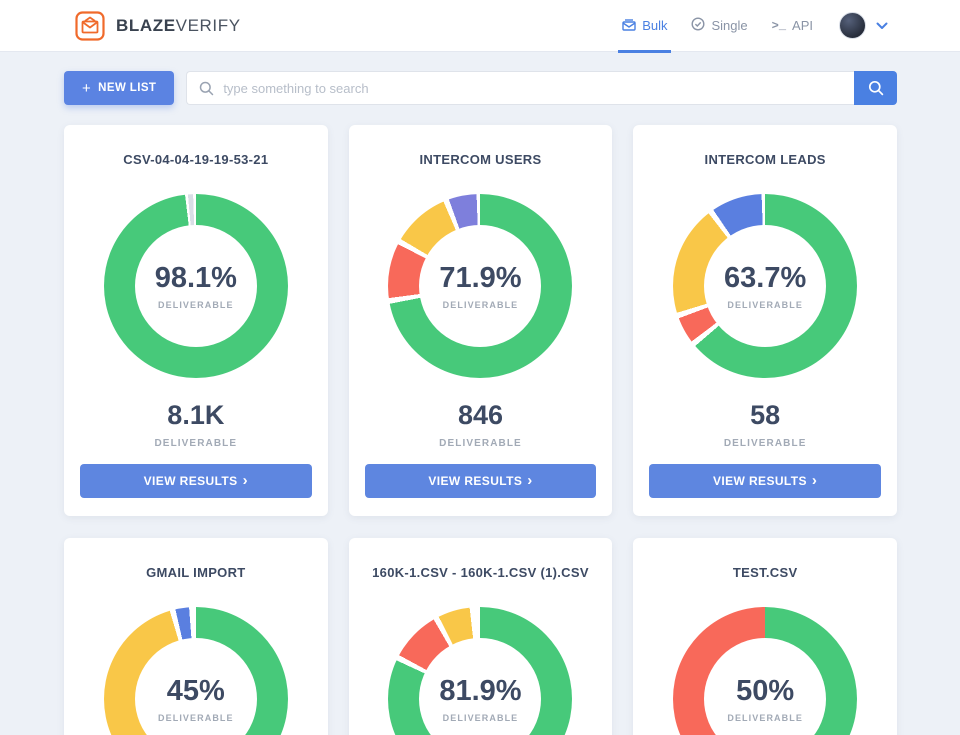  I want to click on top-nav: Bulk Single >_ API, so click(743, 26).